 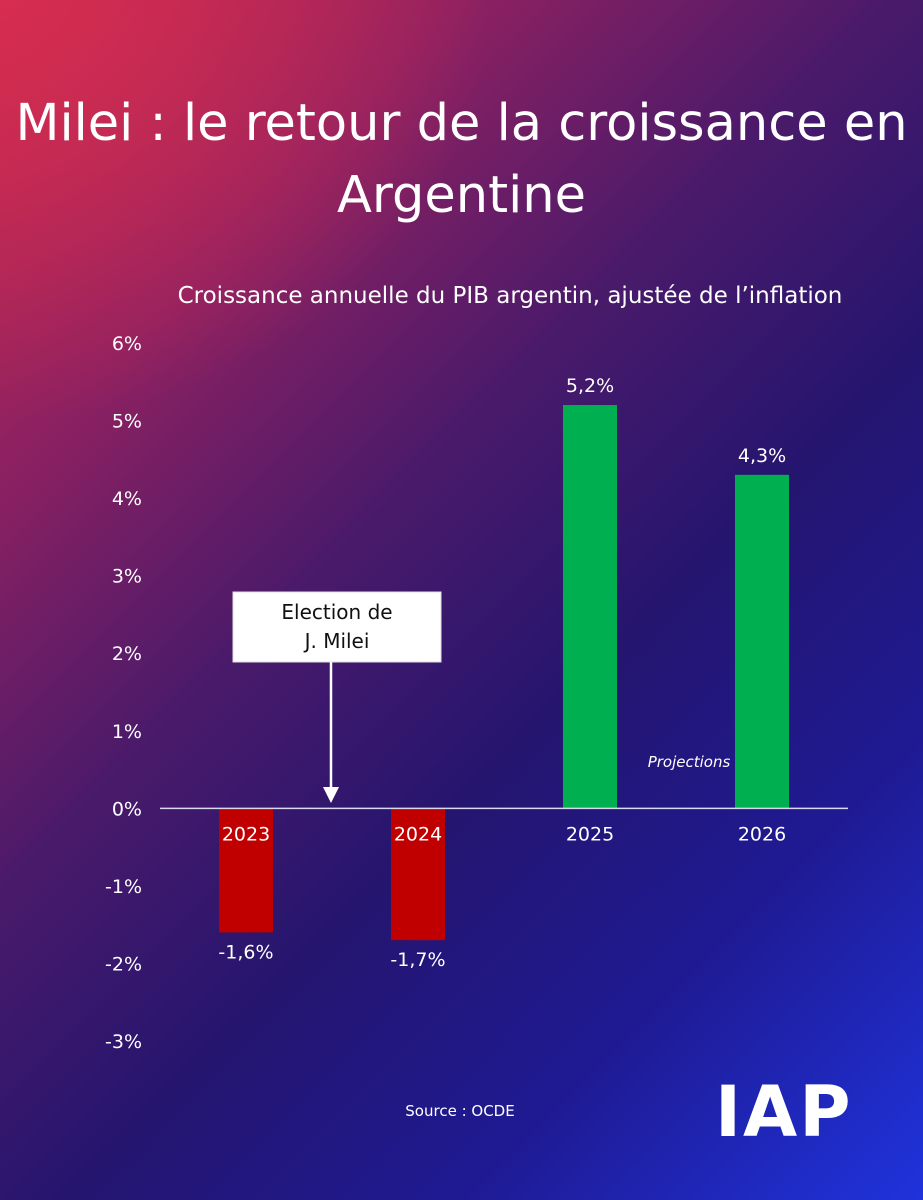 I want to click on y-tick-label: -3%, so click(x=123, y=1042).